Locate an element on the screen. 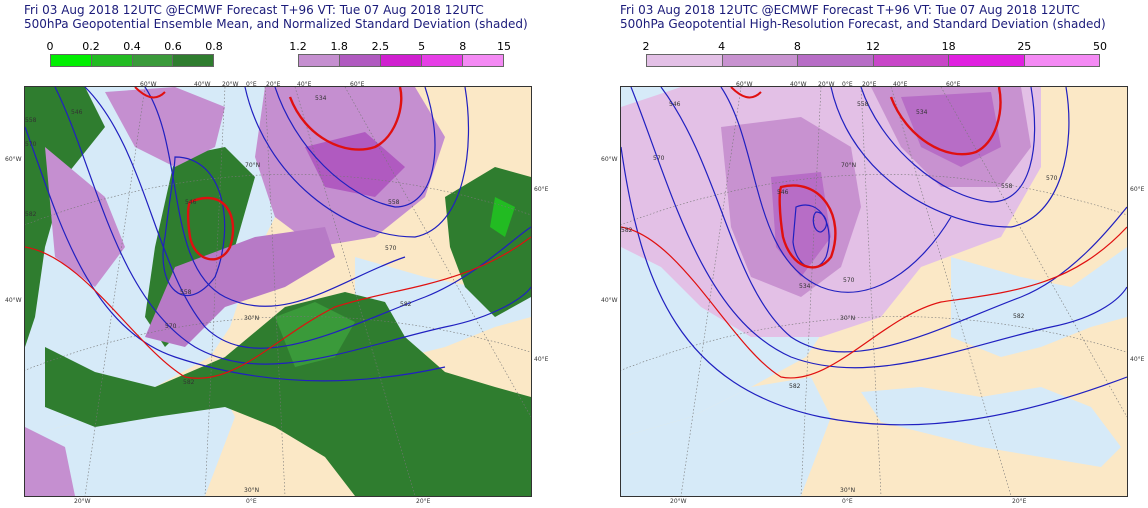  green-tick: 0.8 is located at coordinates (214, 46).